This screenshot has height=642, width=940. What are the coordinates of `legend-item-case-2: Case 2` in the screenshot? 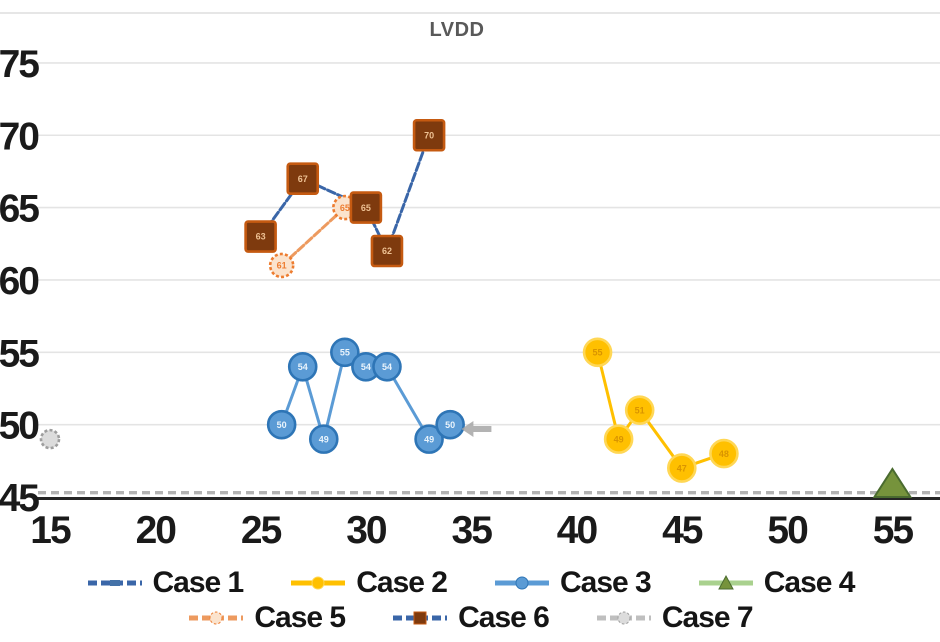 It's located at (368, 582).